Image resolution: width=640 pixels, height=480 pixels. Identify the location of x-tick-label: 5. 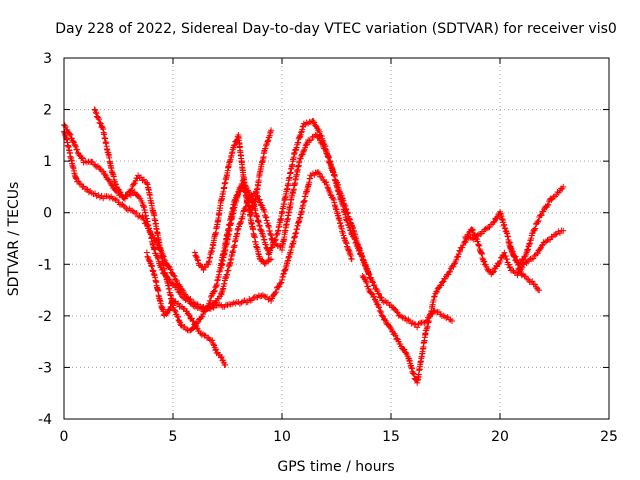
(173, 437).